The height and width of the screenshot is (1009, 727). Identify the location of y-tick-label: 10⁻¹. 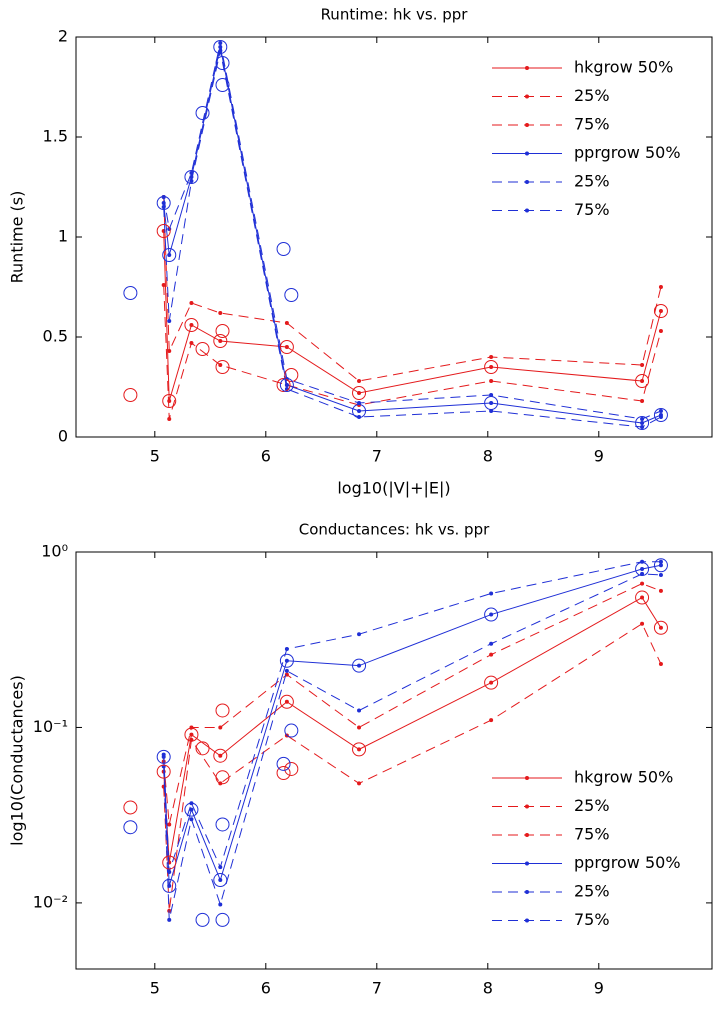
(50, 726).